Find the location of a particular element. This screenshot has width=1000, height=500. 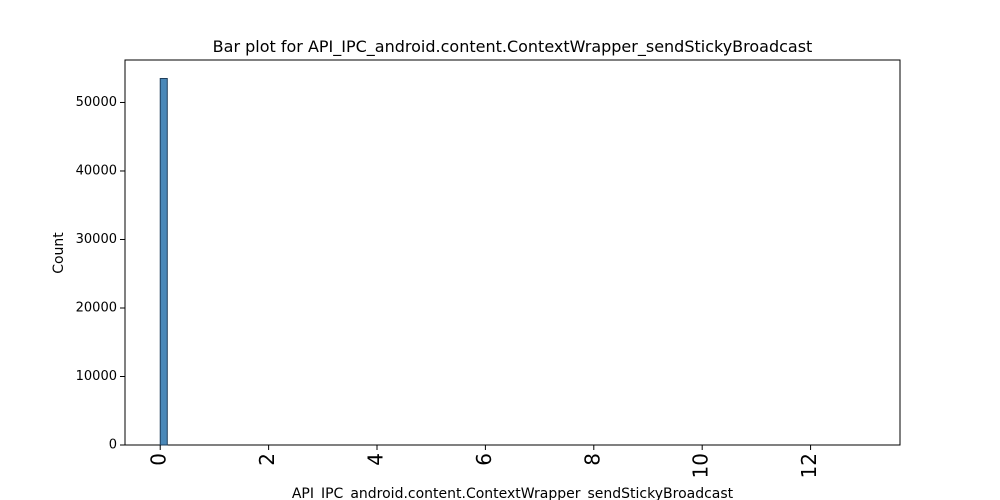

x-tick-label: 2 is located at coordinates (267, 459).